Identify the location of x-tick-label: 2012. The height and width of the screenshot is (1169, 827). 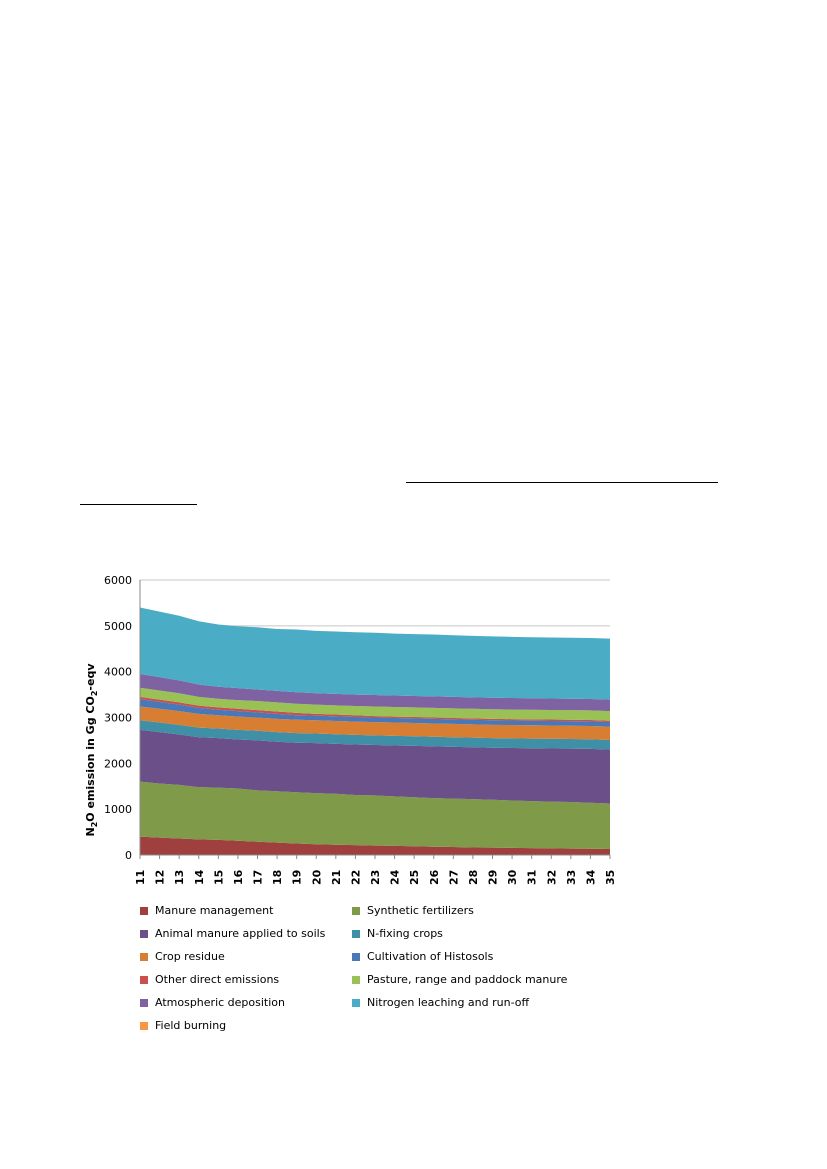
(160, 877).